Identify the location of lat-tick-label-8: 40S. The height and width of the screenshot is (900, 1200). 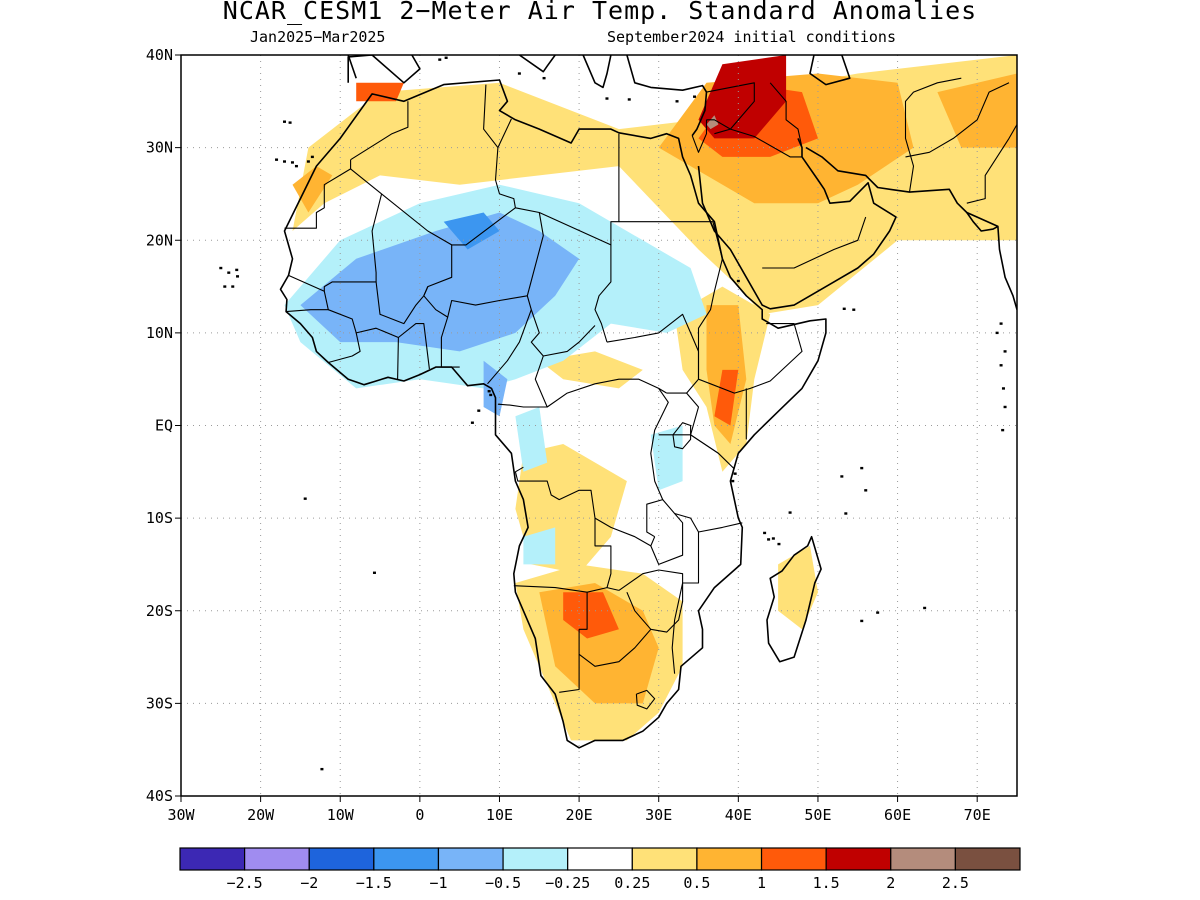
(159, 796).